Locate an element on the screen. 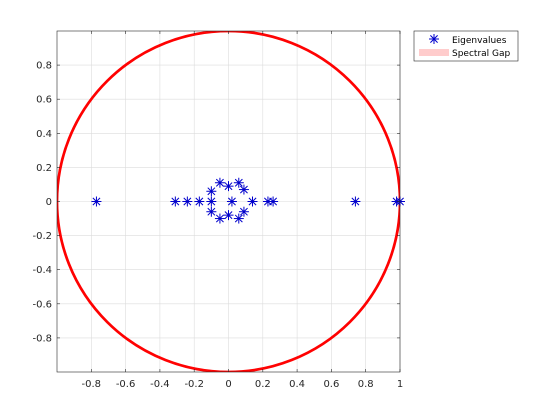 The width and height of the screenshot is (560, 420). y-tick-label: -0.8 is located at coordinates (42, 338).